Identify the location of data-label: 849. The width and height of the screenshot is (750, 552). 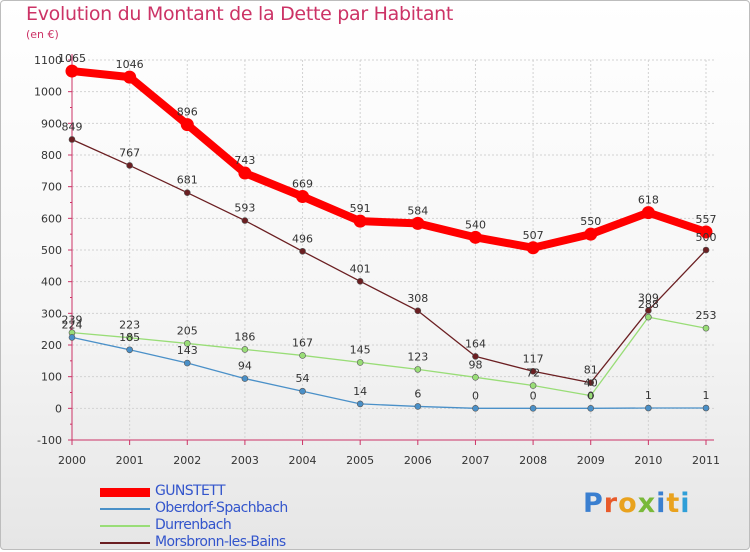
(72, 126).